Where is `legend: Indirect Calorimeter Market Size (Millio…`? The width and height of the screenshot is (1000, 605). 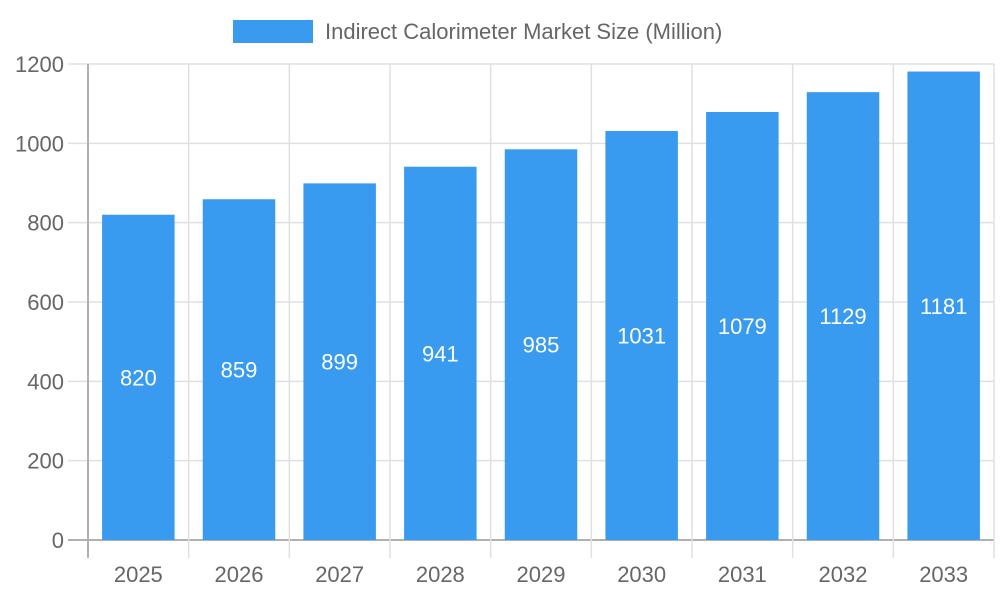 legend: Indirect Calorimeter Market Size (Millio… is located at coordinates (477, 31).